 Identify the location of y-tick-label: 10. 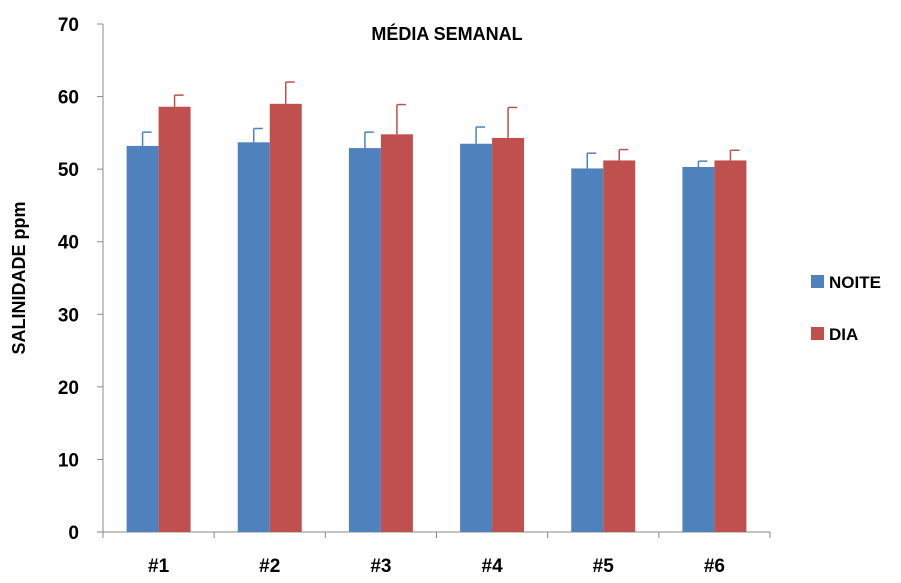
(68, 460).